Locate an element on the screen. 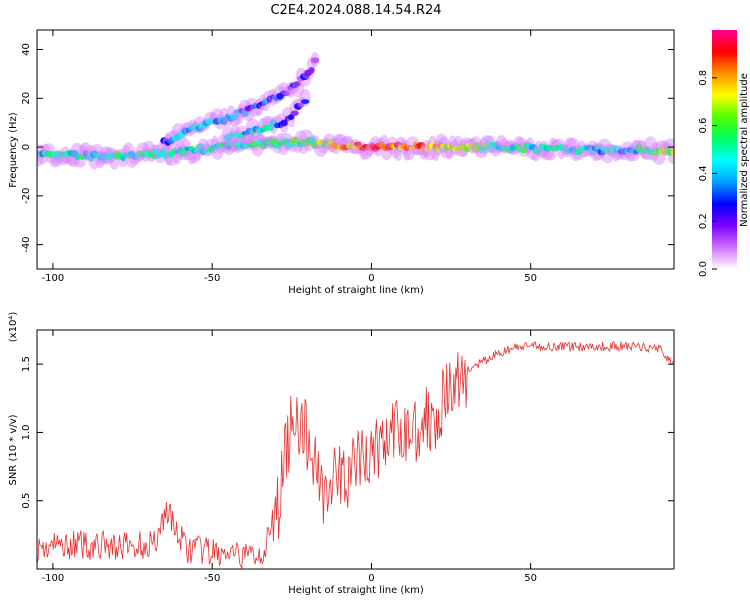  spectrogram-y-label: Frequency (Hz) is located at coordinates (13, 150).